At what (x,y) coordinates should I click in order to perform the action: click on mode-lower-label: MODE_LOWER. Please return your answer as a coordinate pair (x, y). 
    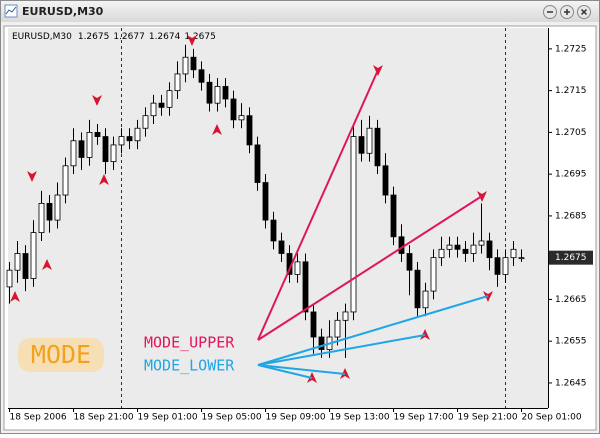
    Looking at the image, I should click on (189, 366).